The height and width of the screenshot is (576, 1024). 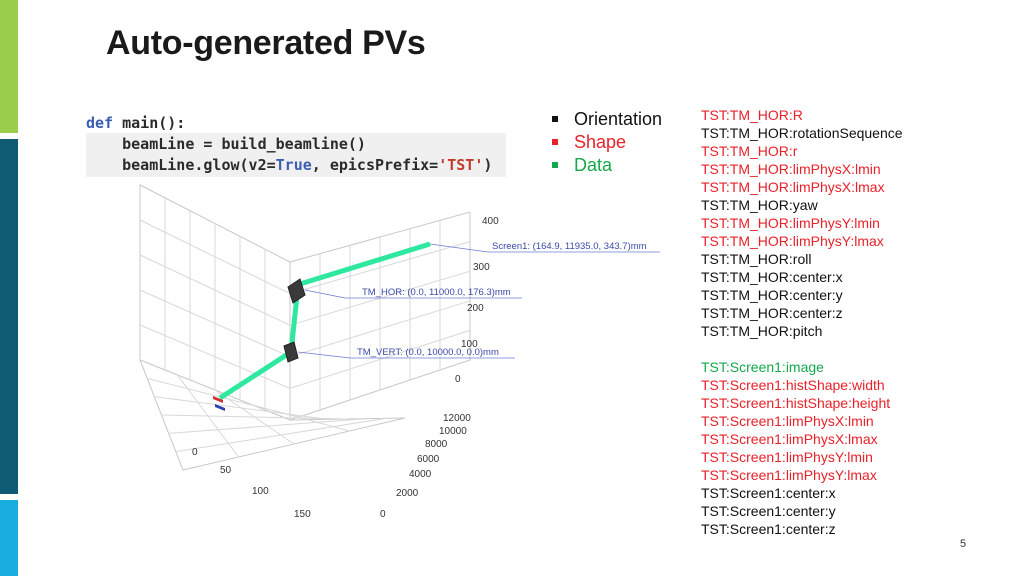 What do you see at coordinates (490, 221) in the screenshot?
I see `z-tick-label: 400` at bounding box center [490, 221].